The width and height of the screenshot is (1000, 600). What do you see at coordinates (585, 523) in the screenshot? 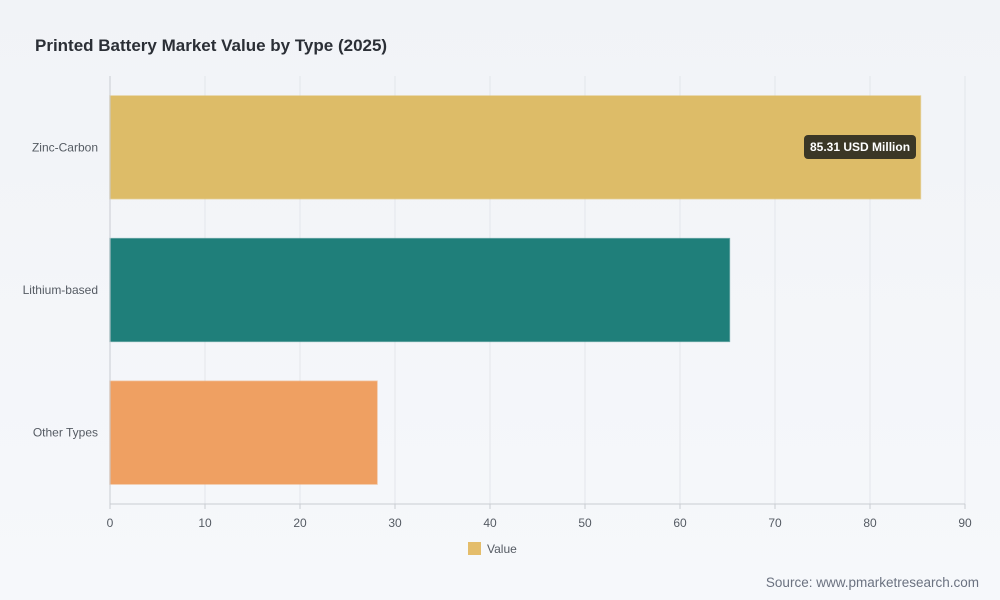
I see `x-tick-label: 50` at bounding box center [585, 523].